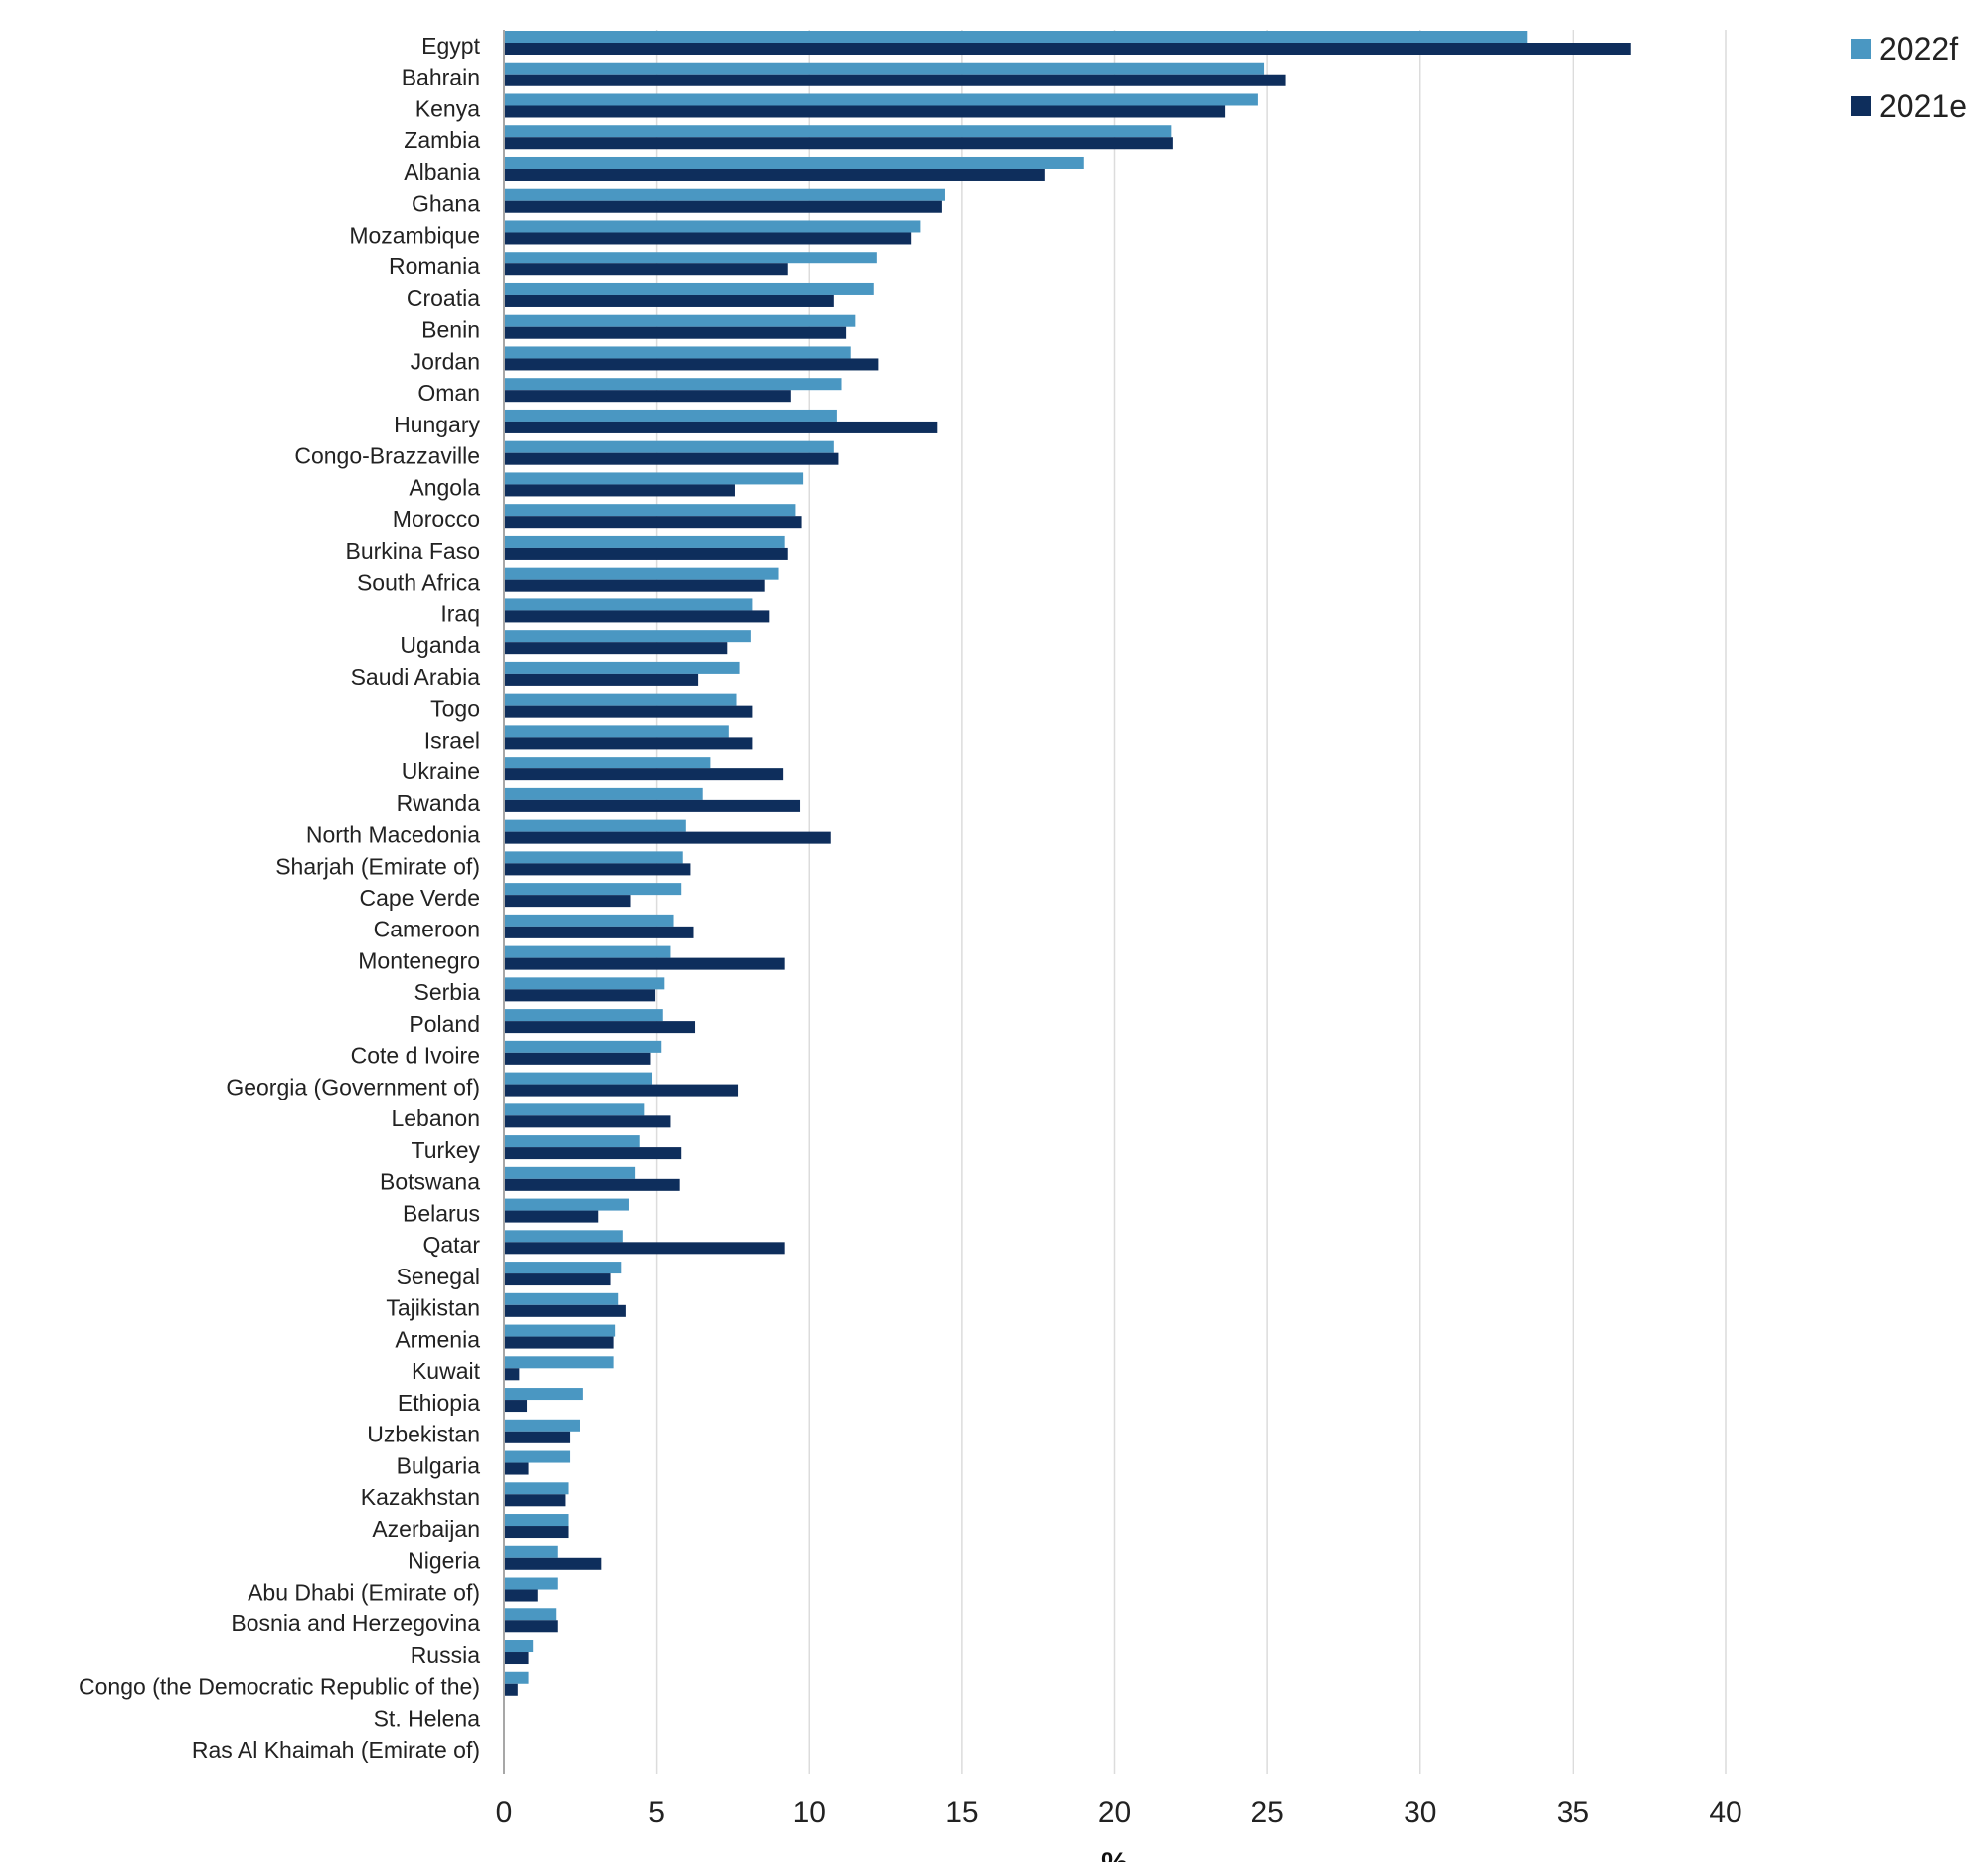 This screenshot has height=1862, width=1988. Describe the element at coordinates (444, 1024) in the screenshot. I see `category-label-poland: Poland` at that location.